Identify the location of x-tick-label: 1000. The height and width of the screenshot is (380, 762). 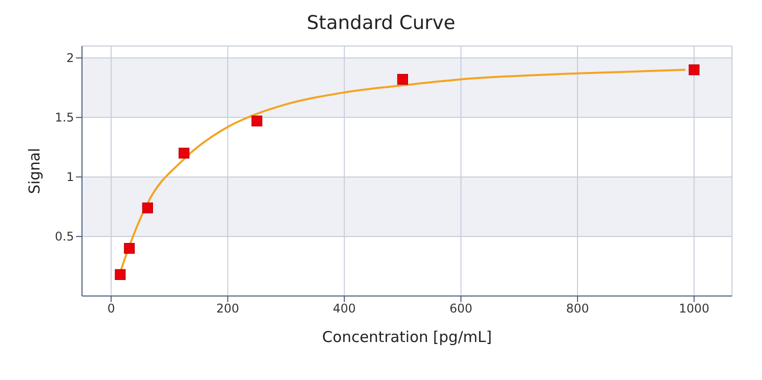
(694, 309).